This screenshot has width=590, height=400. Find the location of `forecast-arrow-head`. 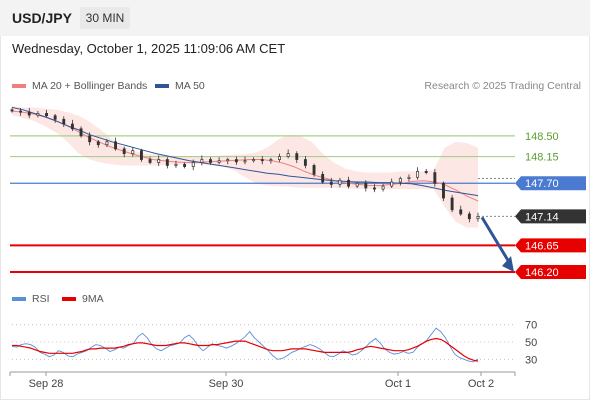

forecast-arrow-head is located at coordinates (508, 264).